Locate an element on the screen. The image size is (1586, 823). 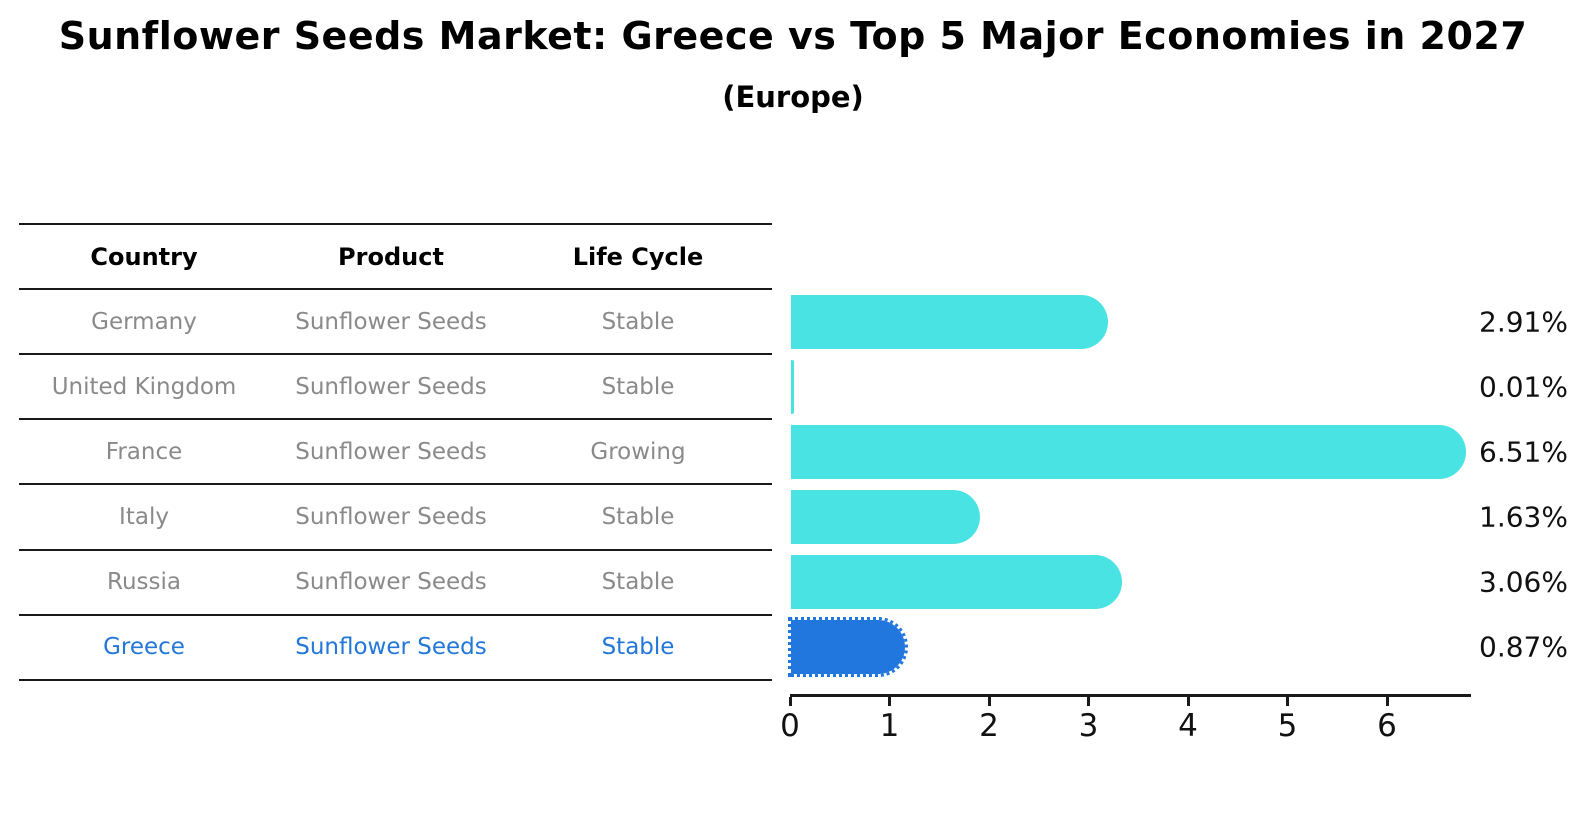
x-axis-tick-label: 1 is located at coordinates (889, 726).